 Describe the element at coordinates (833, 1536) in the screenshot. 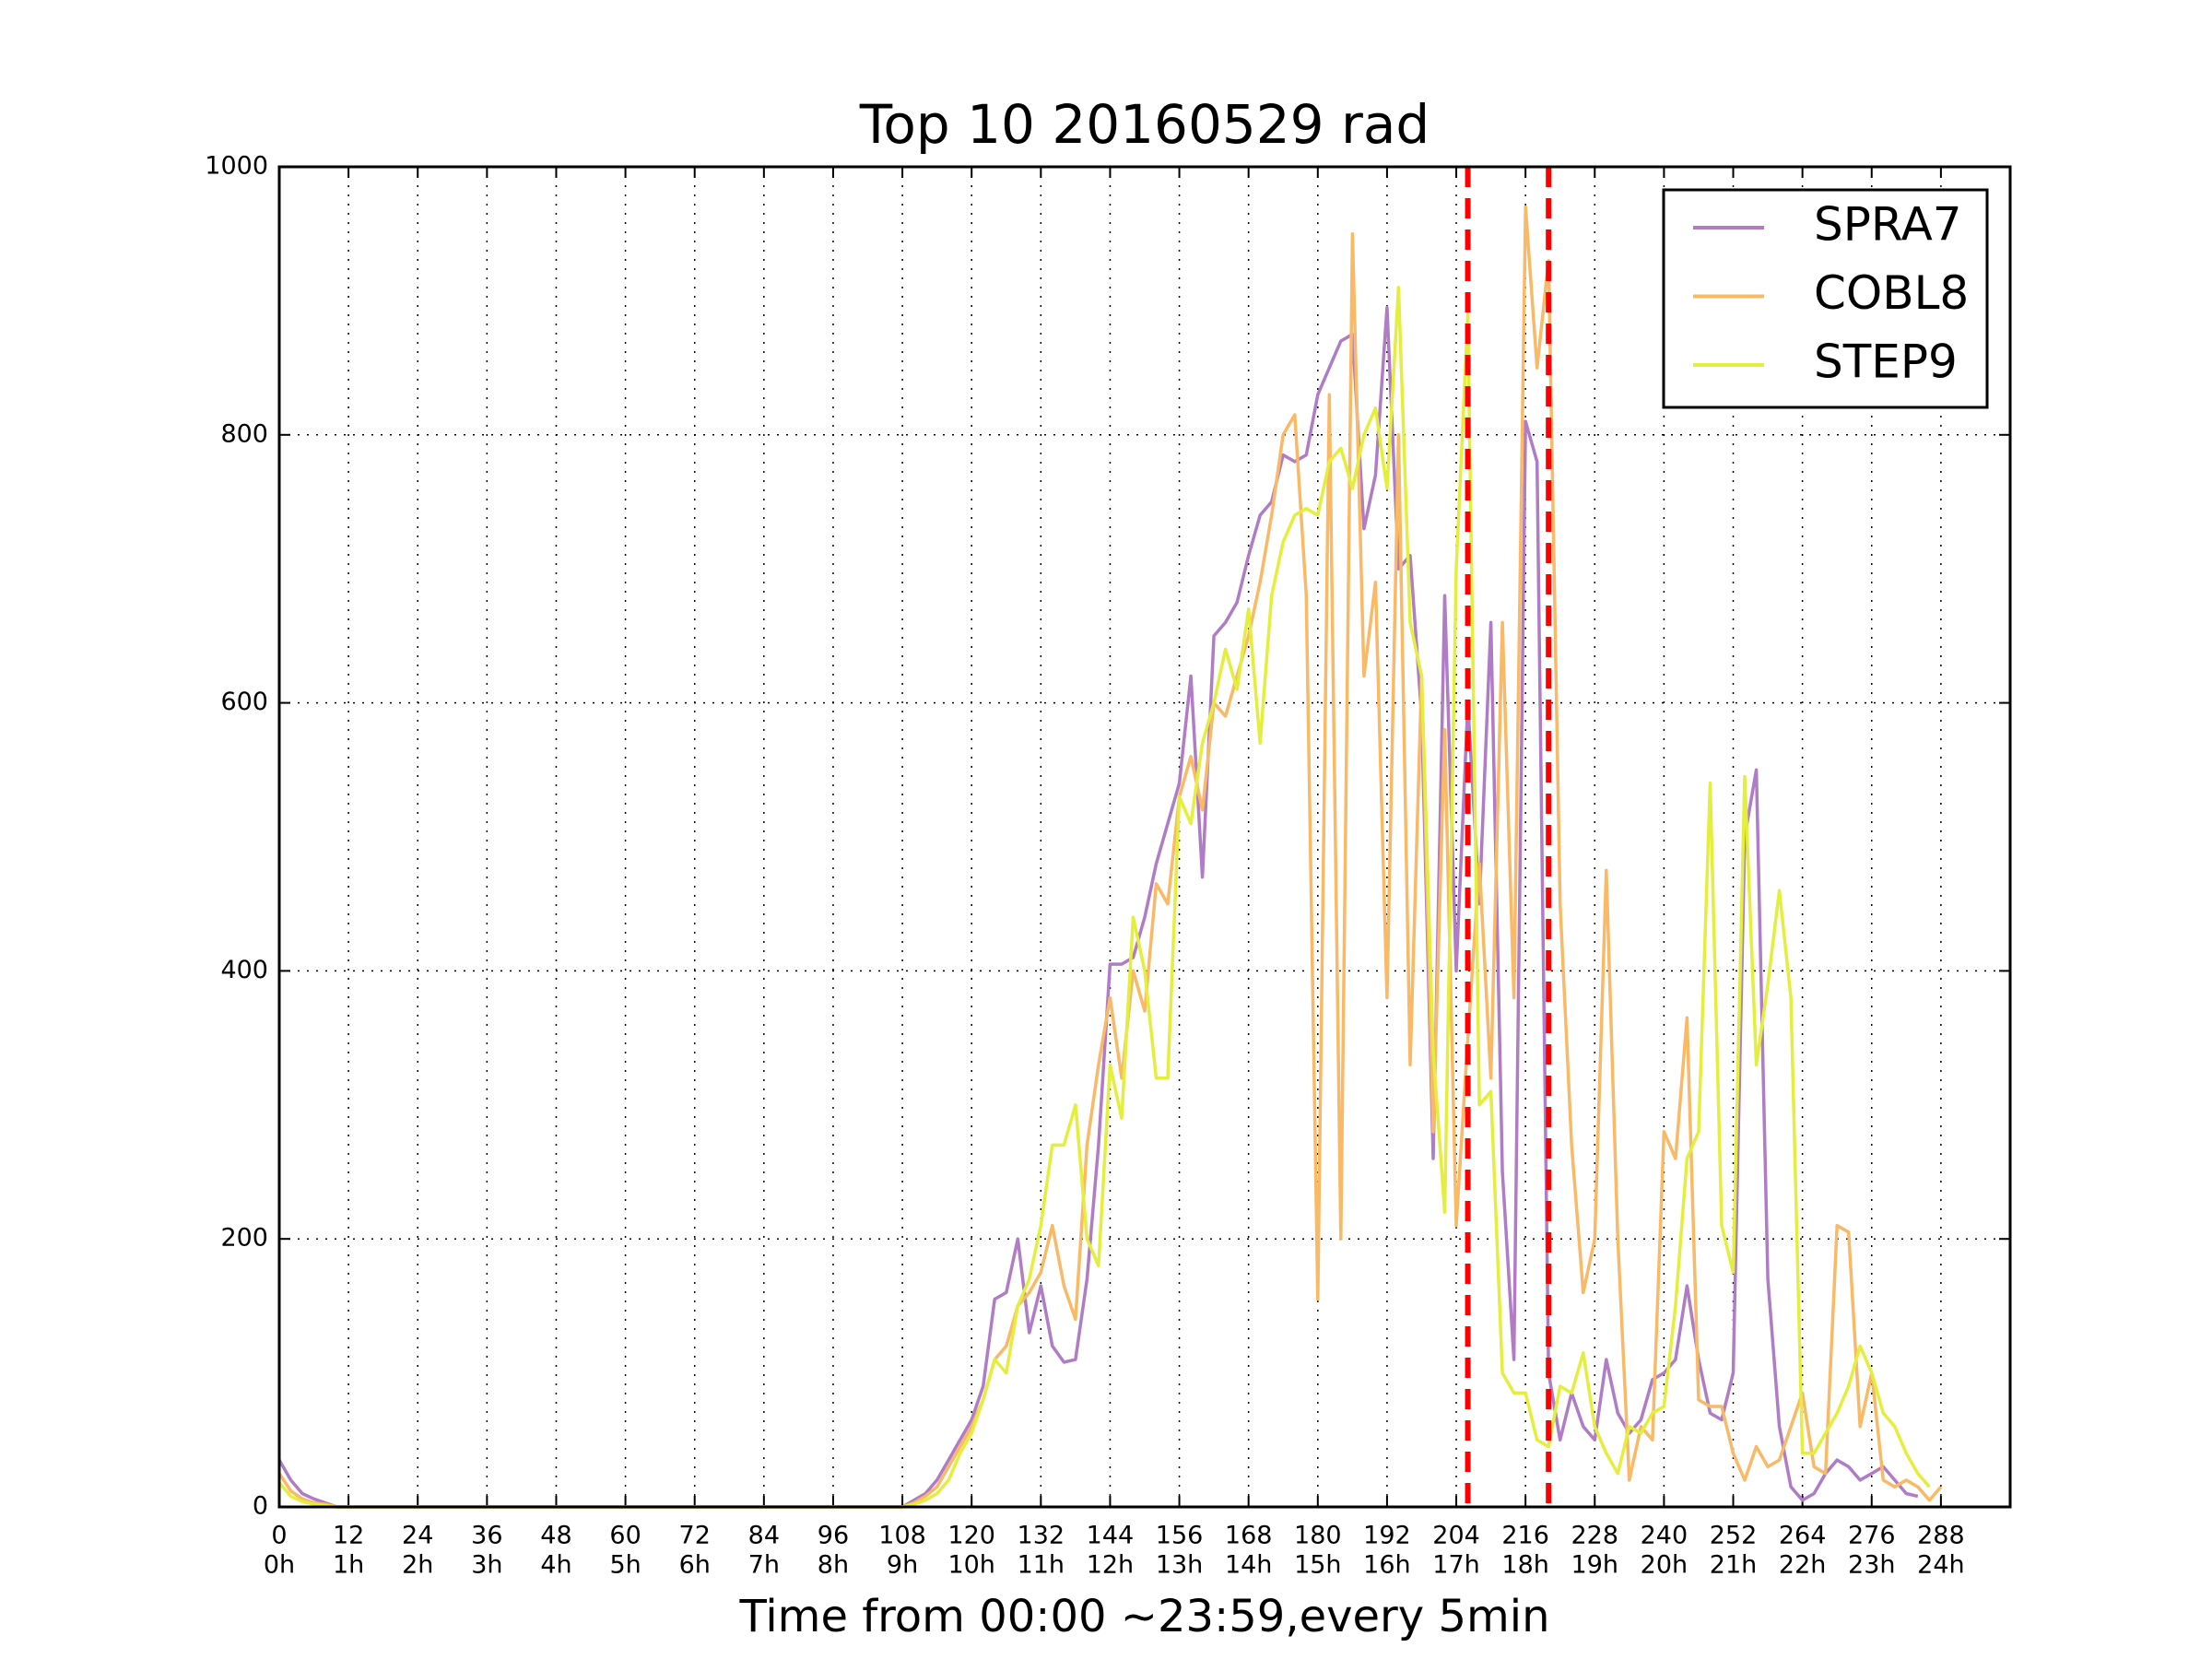

I see `x-tick-label: 96` at that location.